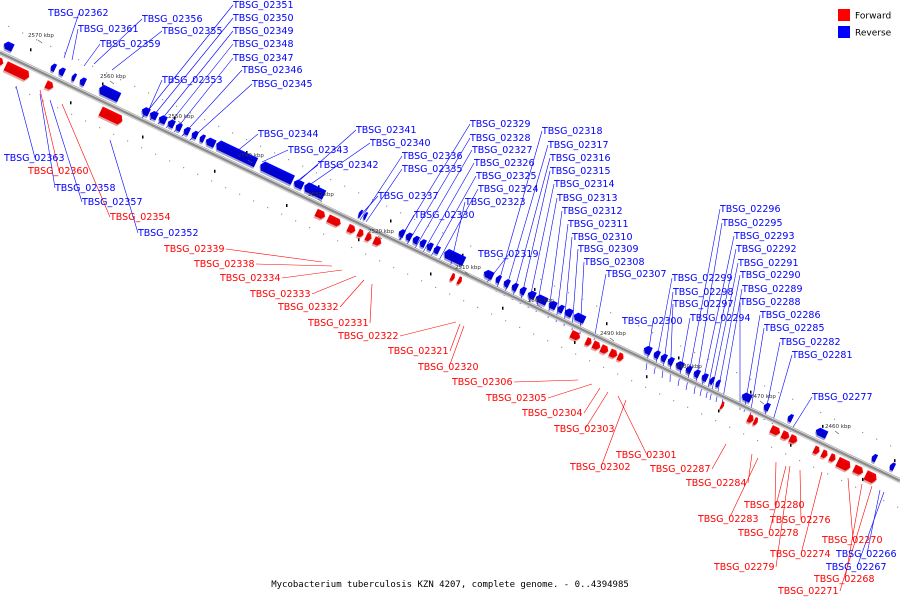  Describe the element at coordinates (263, 31) in the screenshot. I see `gene-label: TBSG_02349` at that location.